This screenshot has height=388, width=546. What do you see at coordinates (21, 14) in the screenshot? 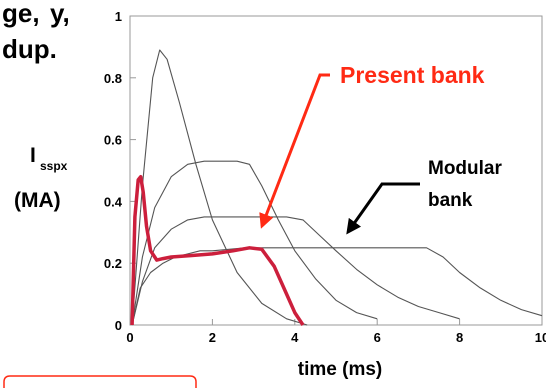
I see `header-fragment-1: ge,` at bounding box center [21, 14].